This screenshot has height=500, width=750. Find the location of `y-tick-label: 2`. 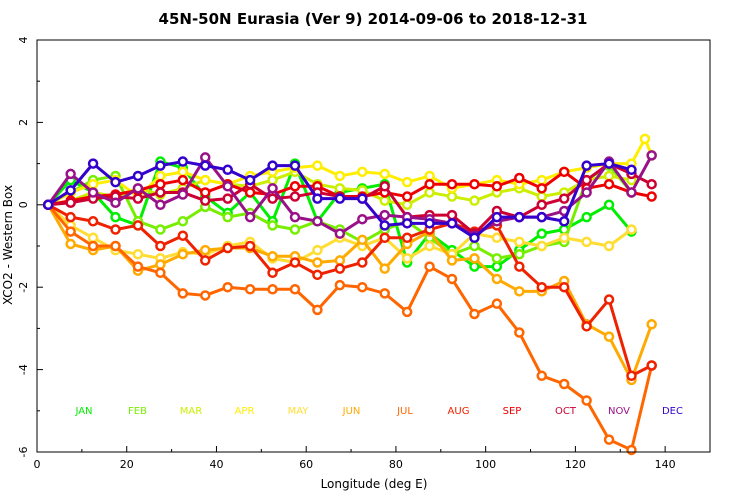

y-tick-label: 2 is located at coordinates (23, 122).